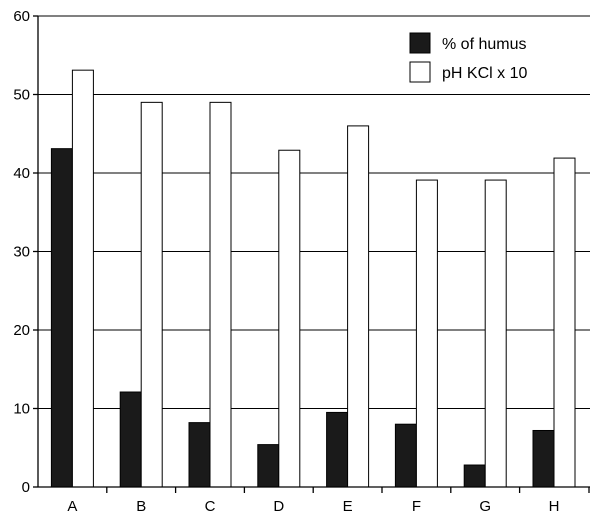 The height and width of the screenshot is (518, 590). Describe the element at coordinates (358, 306) in the screenshot. I see `bar-ph-E` at that location.